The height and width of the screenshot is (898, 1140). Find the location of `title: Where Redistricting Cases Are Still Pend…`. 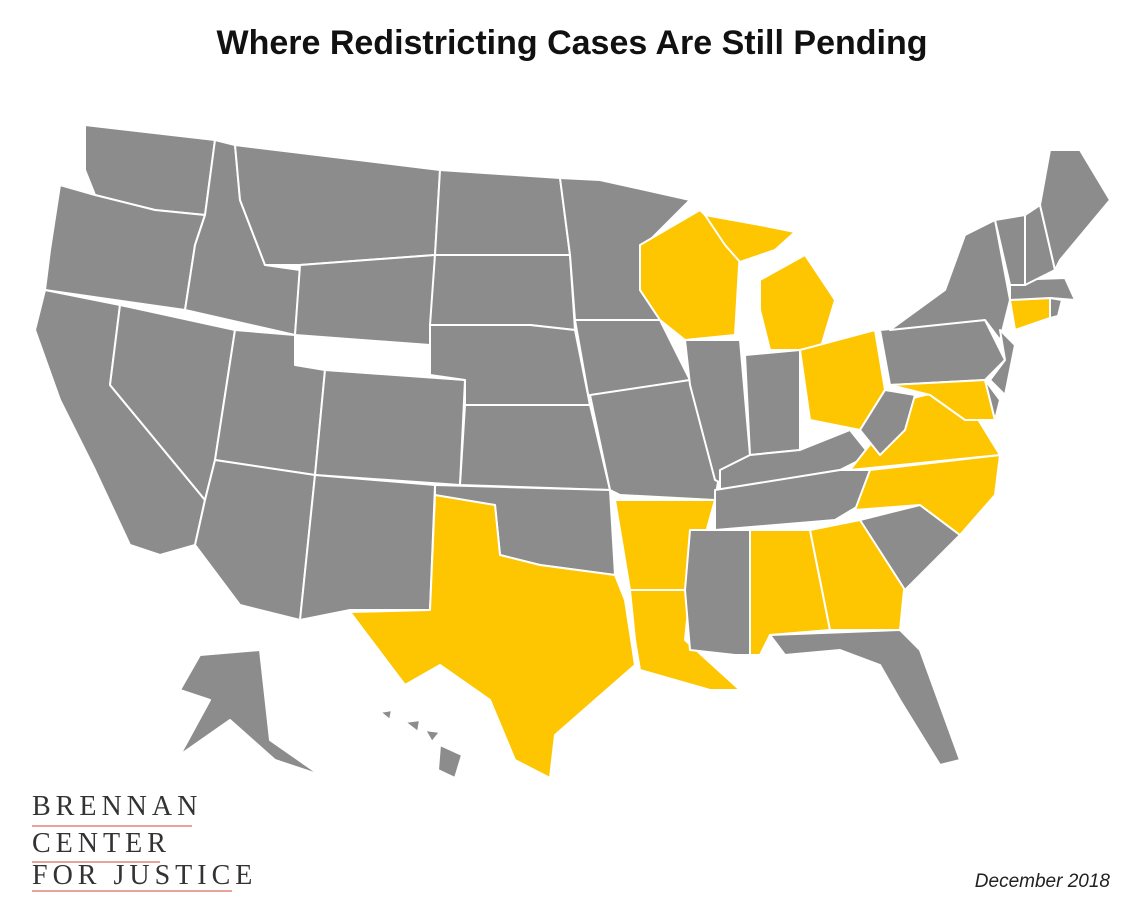

title: Where Redistricting Cases Are Still Pend… is located at coordinates (571, 43).